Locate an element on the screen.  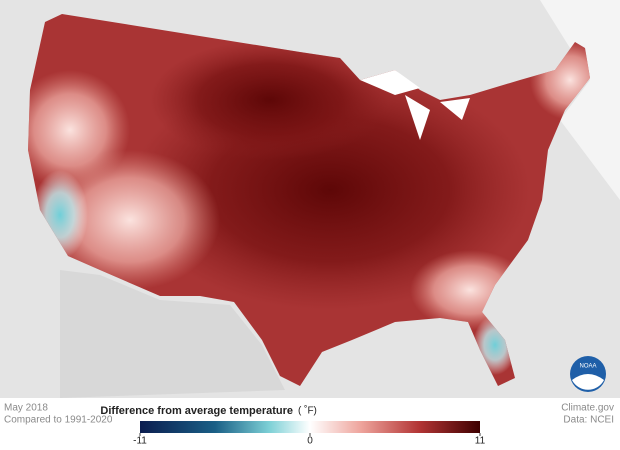
legend-unit: ( ˚F) is located at coordinates (307, 411).